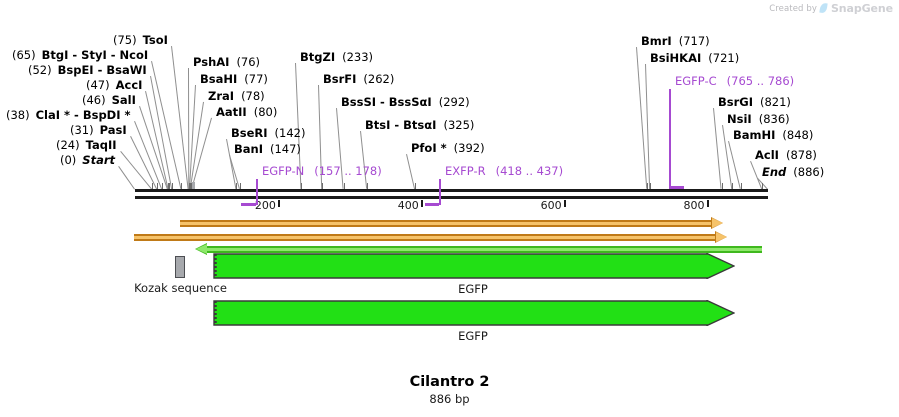  Describe the element at coordinates (798, 135) in the screenshot. I see `label-position: (848)` at that location.